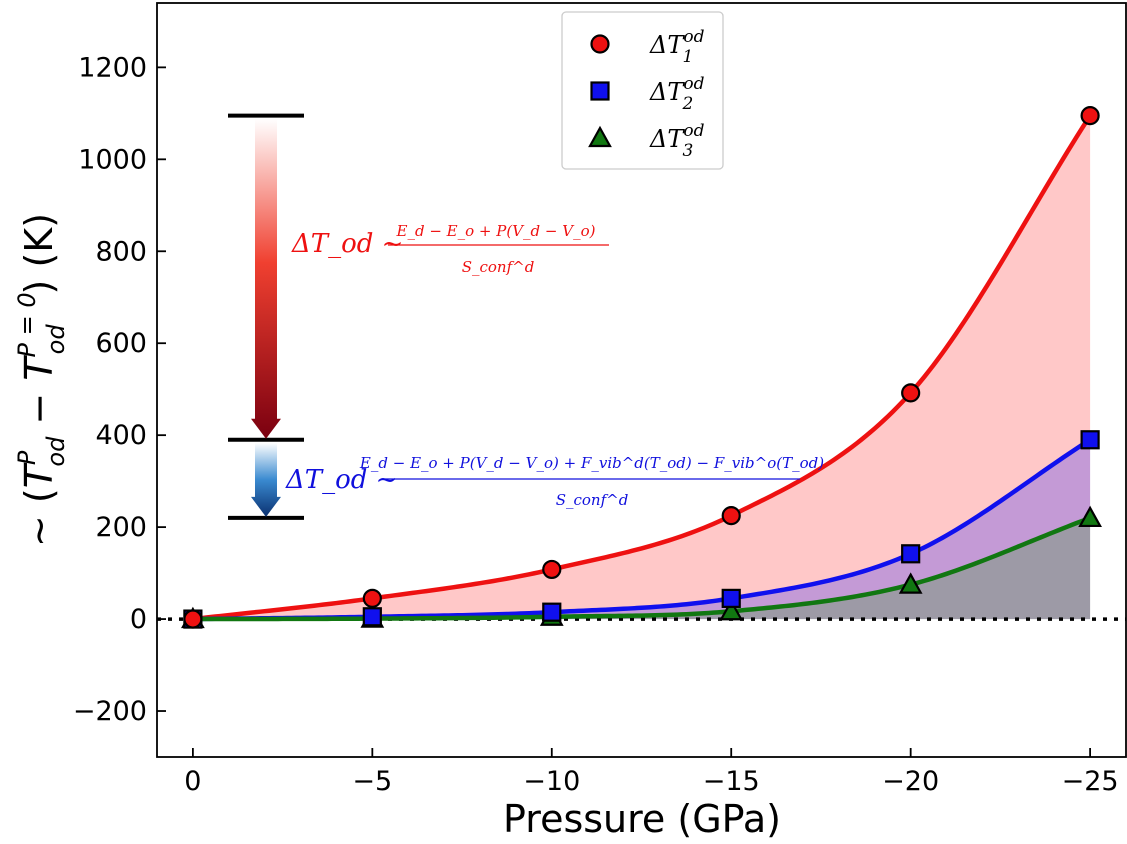 The width and height of the screenshot is (1127, 844). I want to click on y-title-t2-sub: od, so click(56, 339).